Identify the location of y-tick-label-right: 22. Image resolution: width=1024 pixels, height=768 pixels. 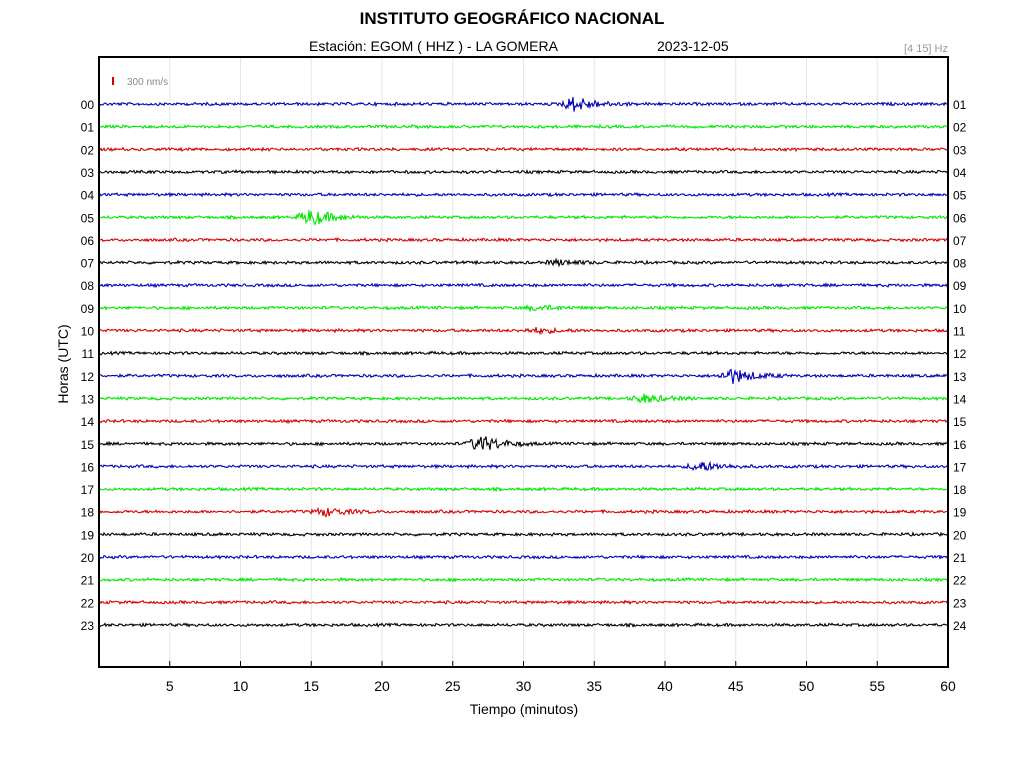
(960, 581).